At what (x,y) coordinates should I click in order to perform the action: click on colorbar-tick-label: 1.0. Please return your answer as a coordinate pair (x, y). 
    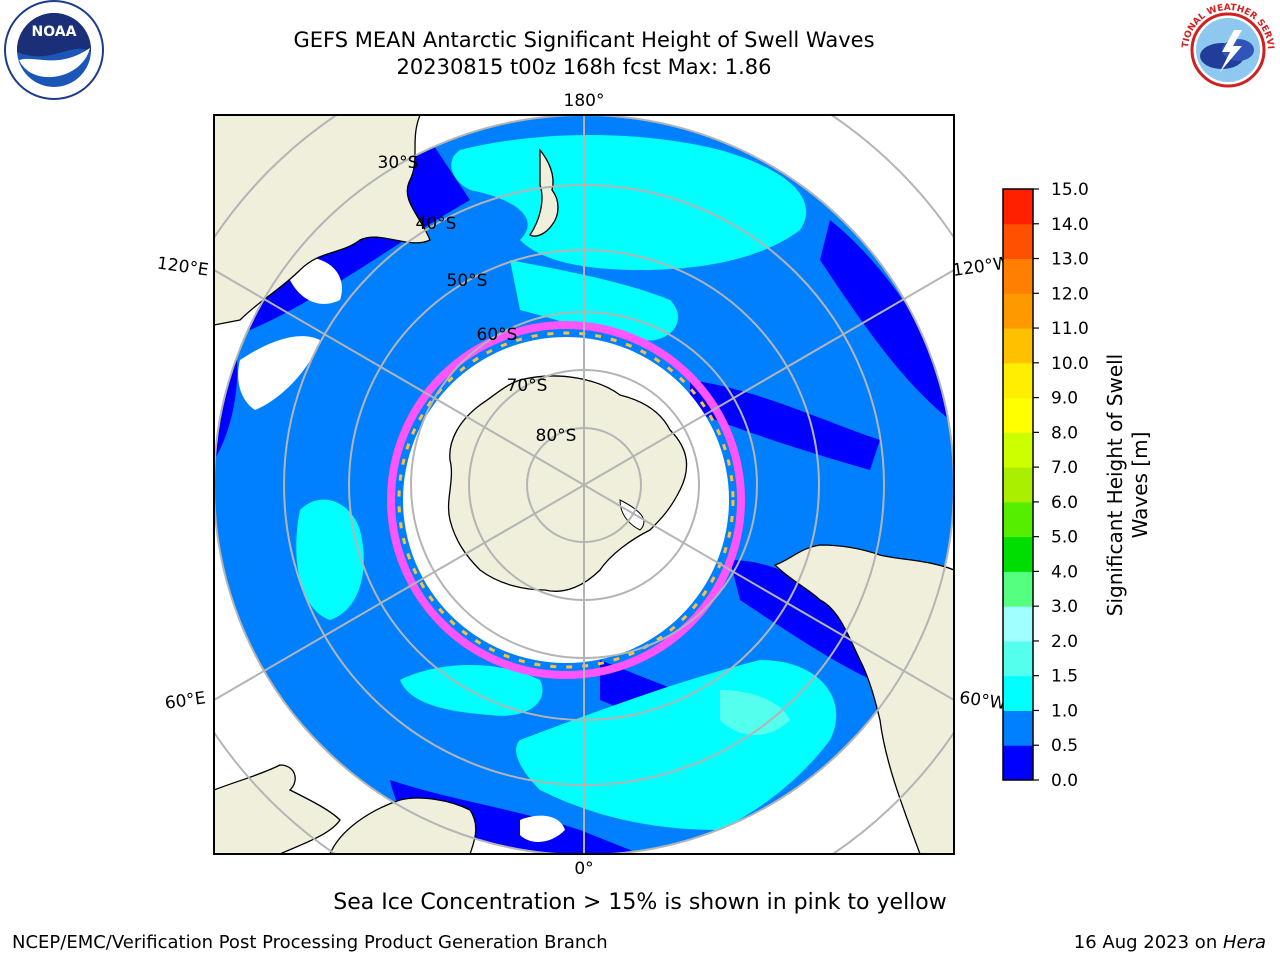
    Looking at the image, I should click on (1064, 711).